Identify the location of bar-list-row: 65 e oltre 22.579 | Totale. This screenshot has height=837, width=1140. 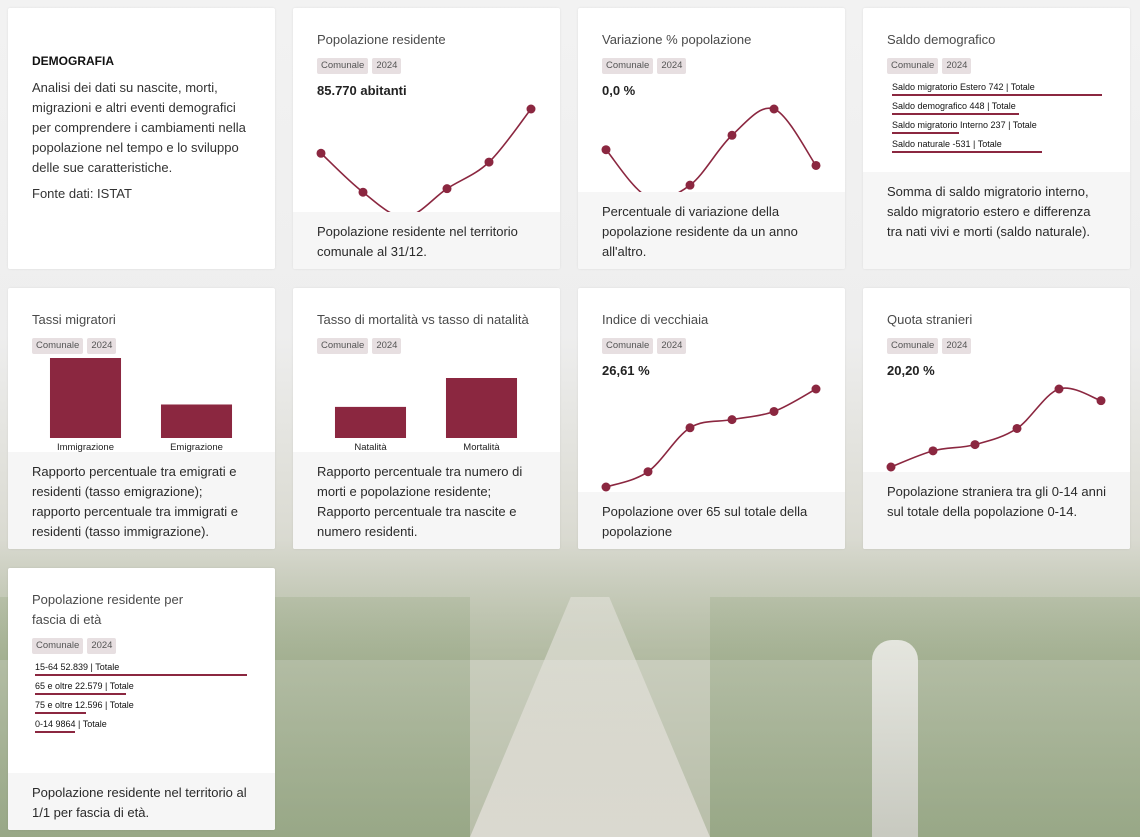
(155, 690).